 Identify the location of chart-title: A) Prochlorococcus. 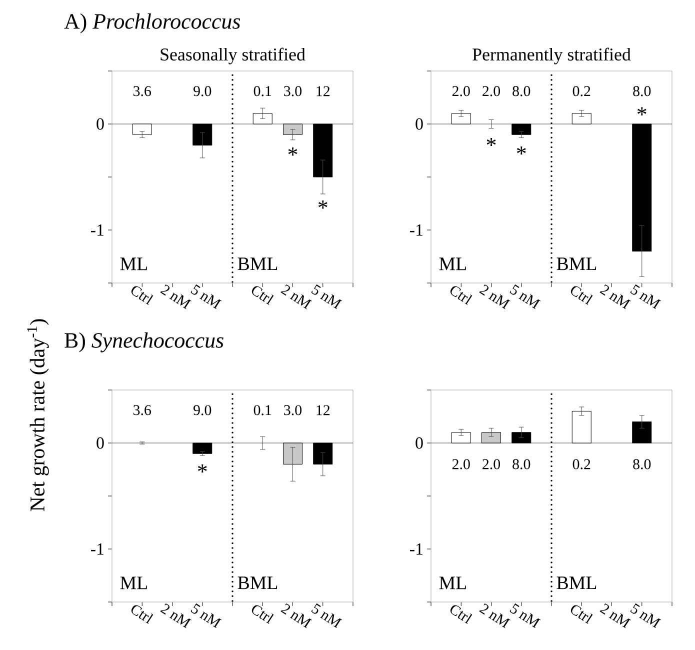
(152, 23).